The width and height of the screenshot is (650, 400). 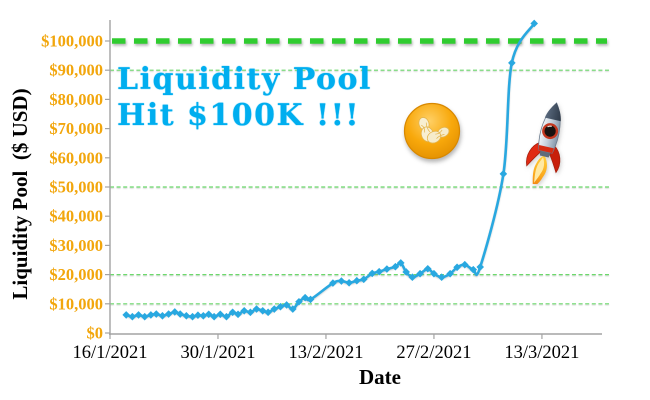 I want to click on x-tick-label: 30/1/2021, so click(x=217, y=353).